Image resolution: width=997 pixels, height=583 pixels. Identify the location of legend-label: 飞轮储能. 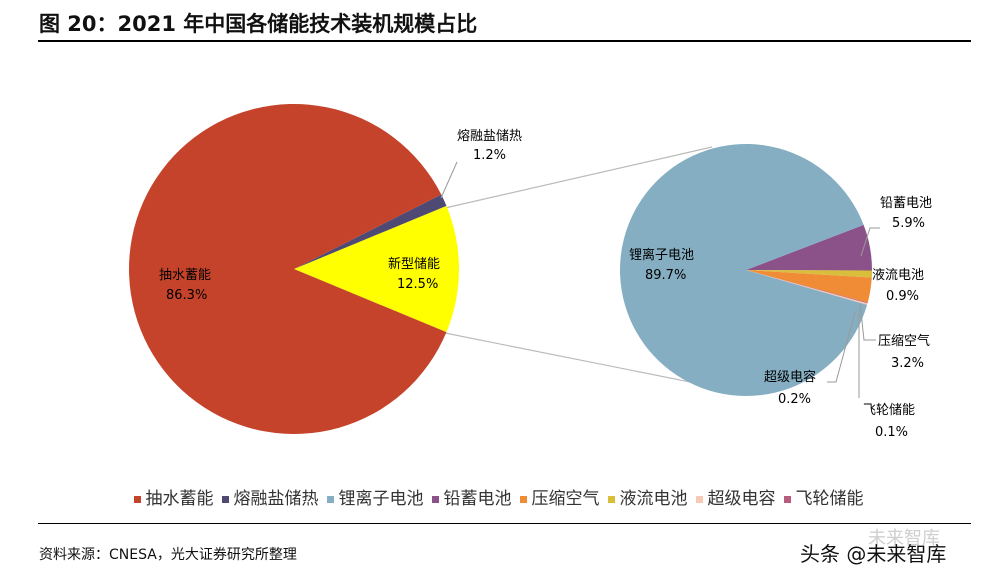
(829, 499).